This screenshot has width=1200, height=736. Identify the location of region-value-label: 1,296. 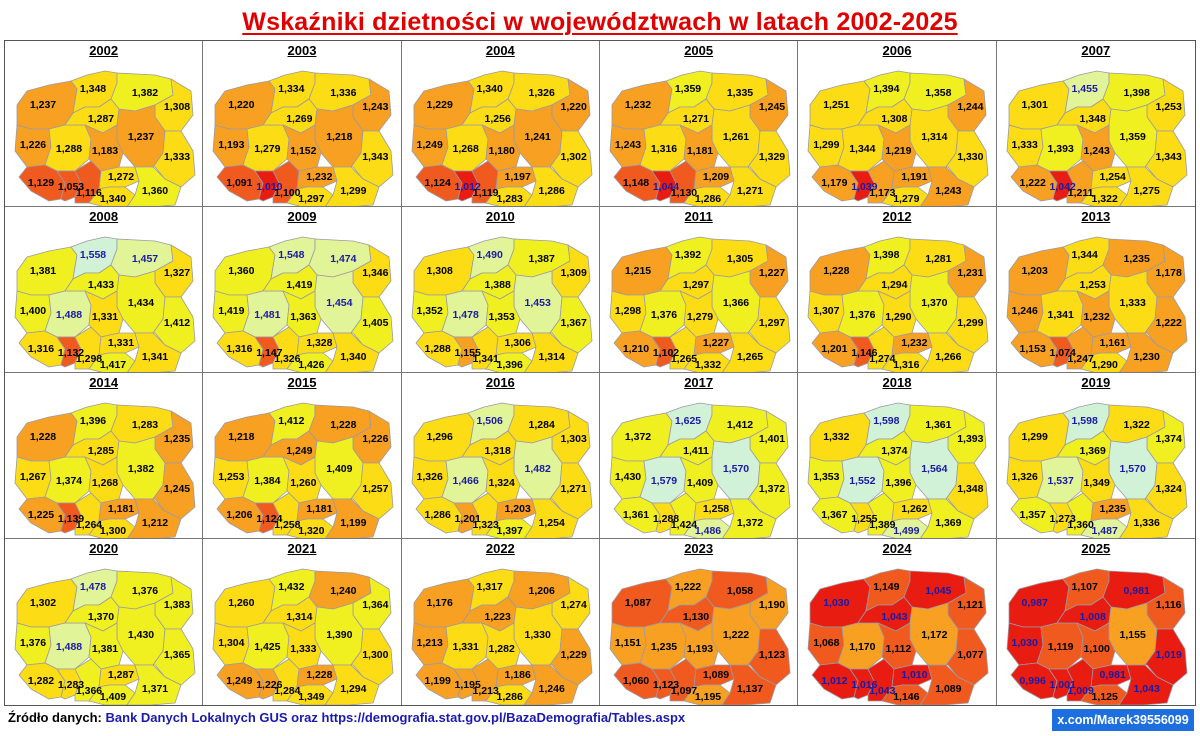
(439, 437).